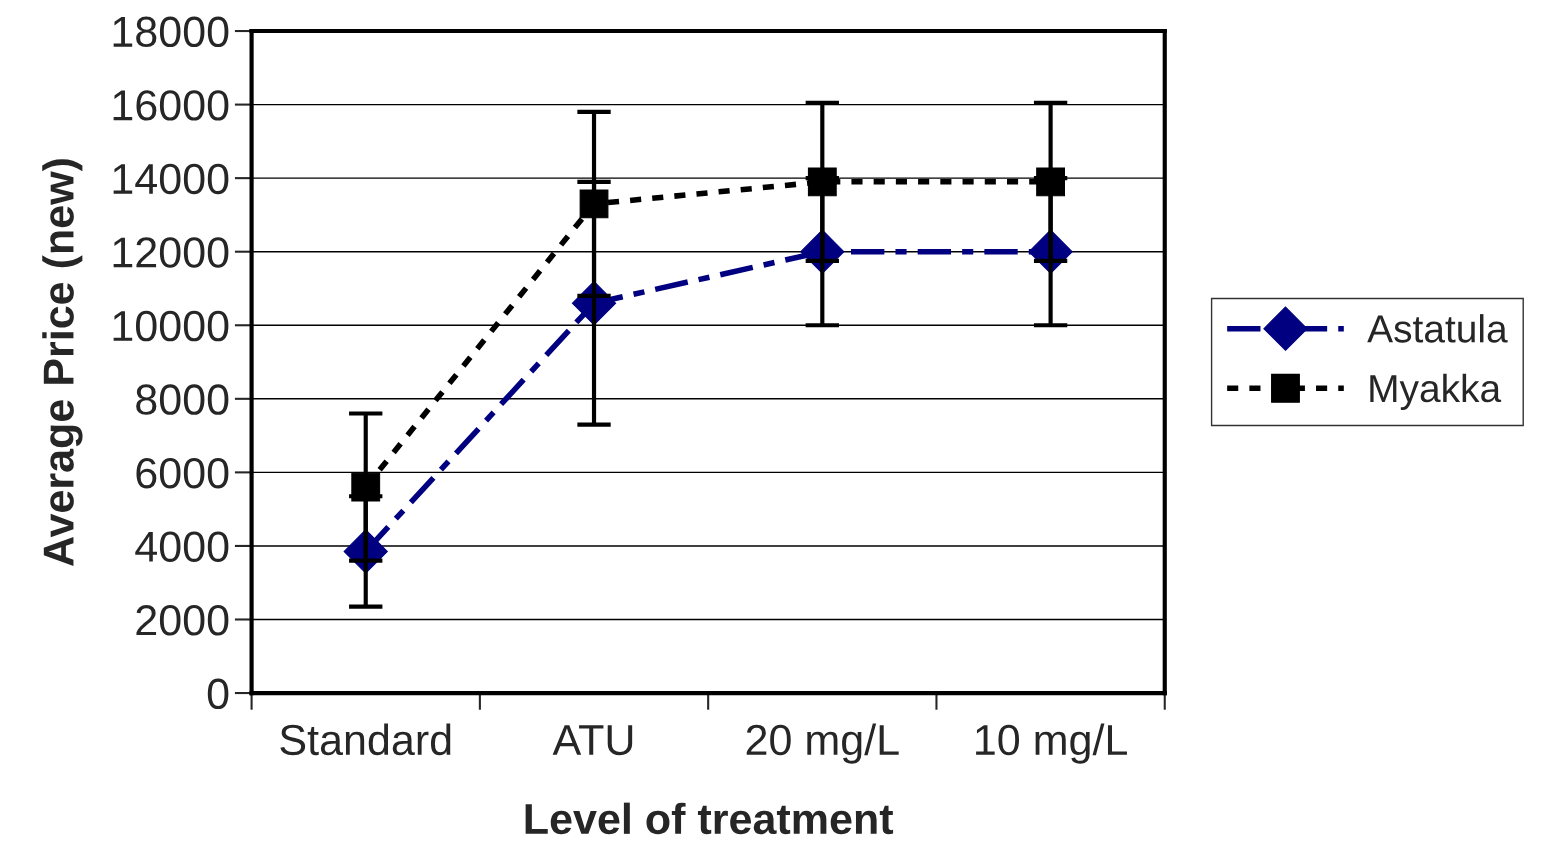 Image resolution: width=1553 pixels, height=862 pixels. Describe the element at coordinates (171, 179) in the screenshot. I see `y-tick-label: 14000` at that location.